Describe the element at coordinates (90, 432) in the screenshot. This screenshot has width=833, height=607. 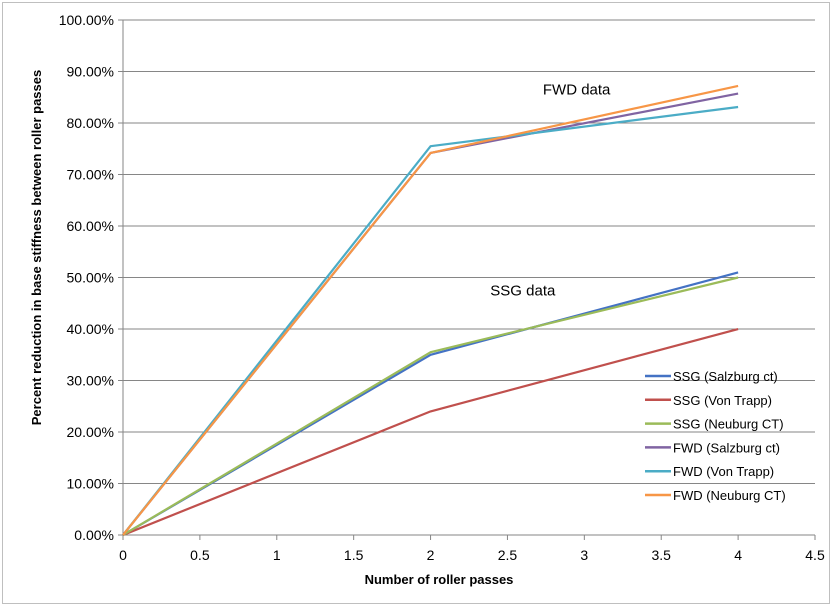
I see `y-tick-label: 20.00%` at that location.